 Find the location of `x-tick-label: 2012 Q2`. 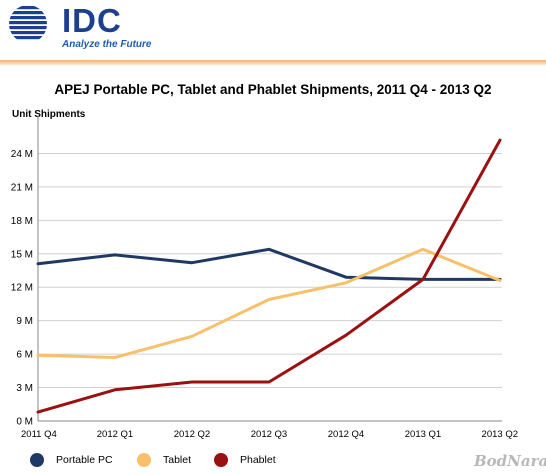

x-tick-label: 2012 Q2 is located at coordinates (192, 434).